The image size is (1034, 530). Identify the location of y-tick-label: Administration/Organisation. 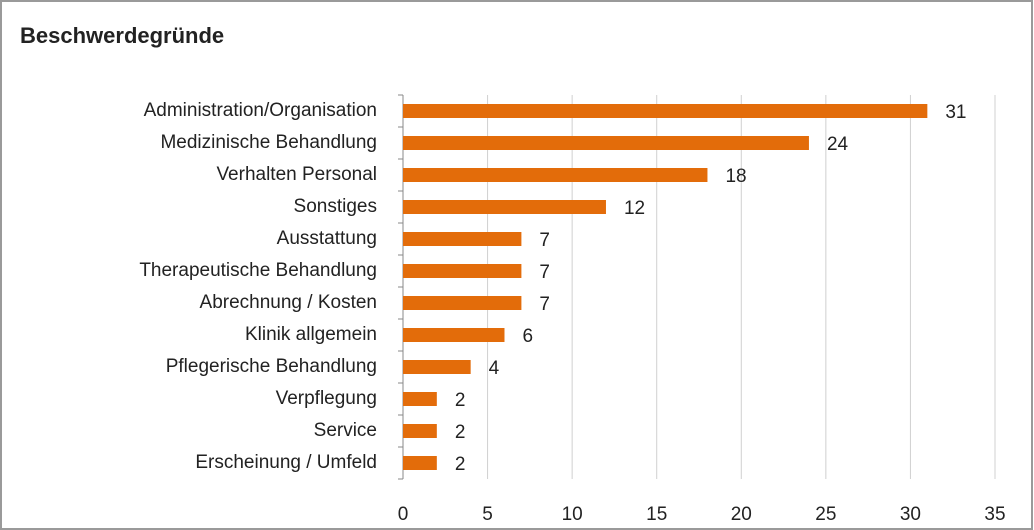
(260, 110).